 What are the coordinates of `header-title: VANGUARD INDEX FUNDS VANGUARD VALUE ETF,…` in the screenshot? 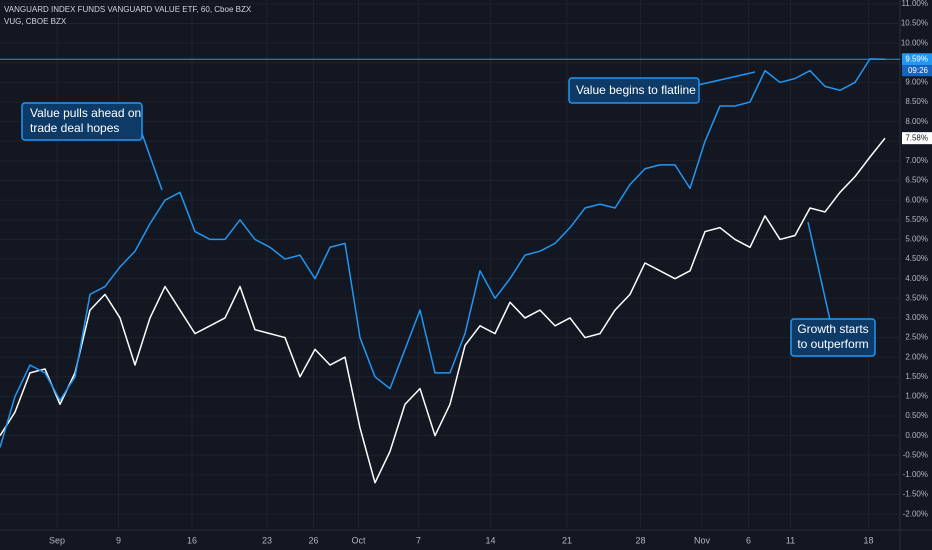 It's located at (128, 9).